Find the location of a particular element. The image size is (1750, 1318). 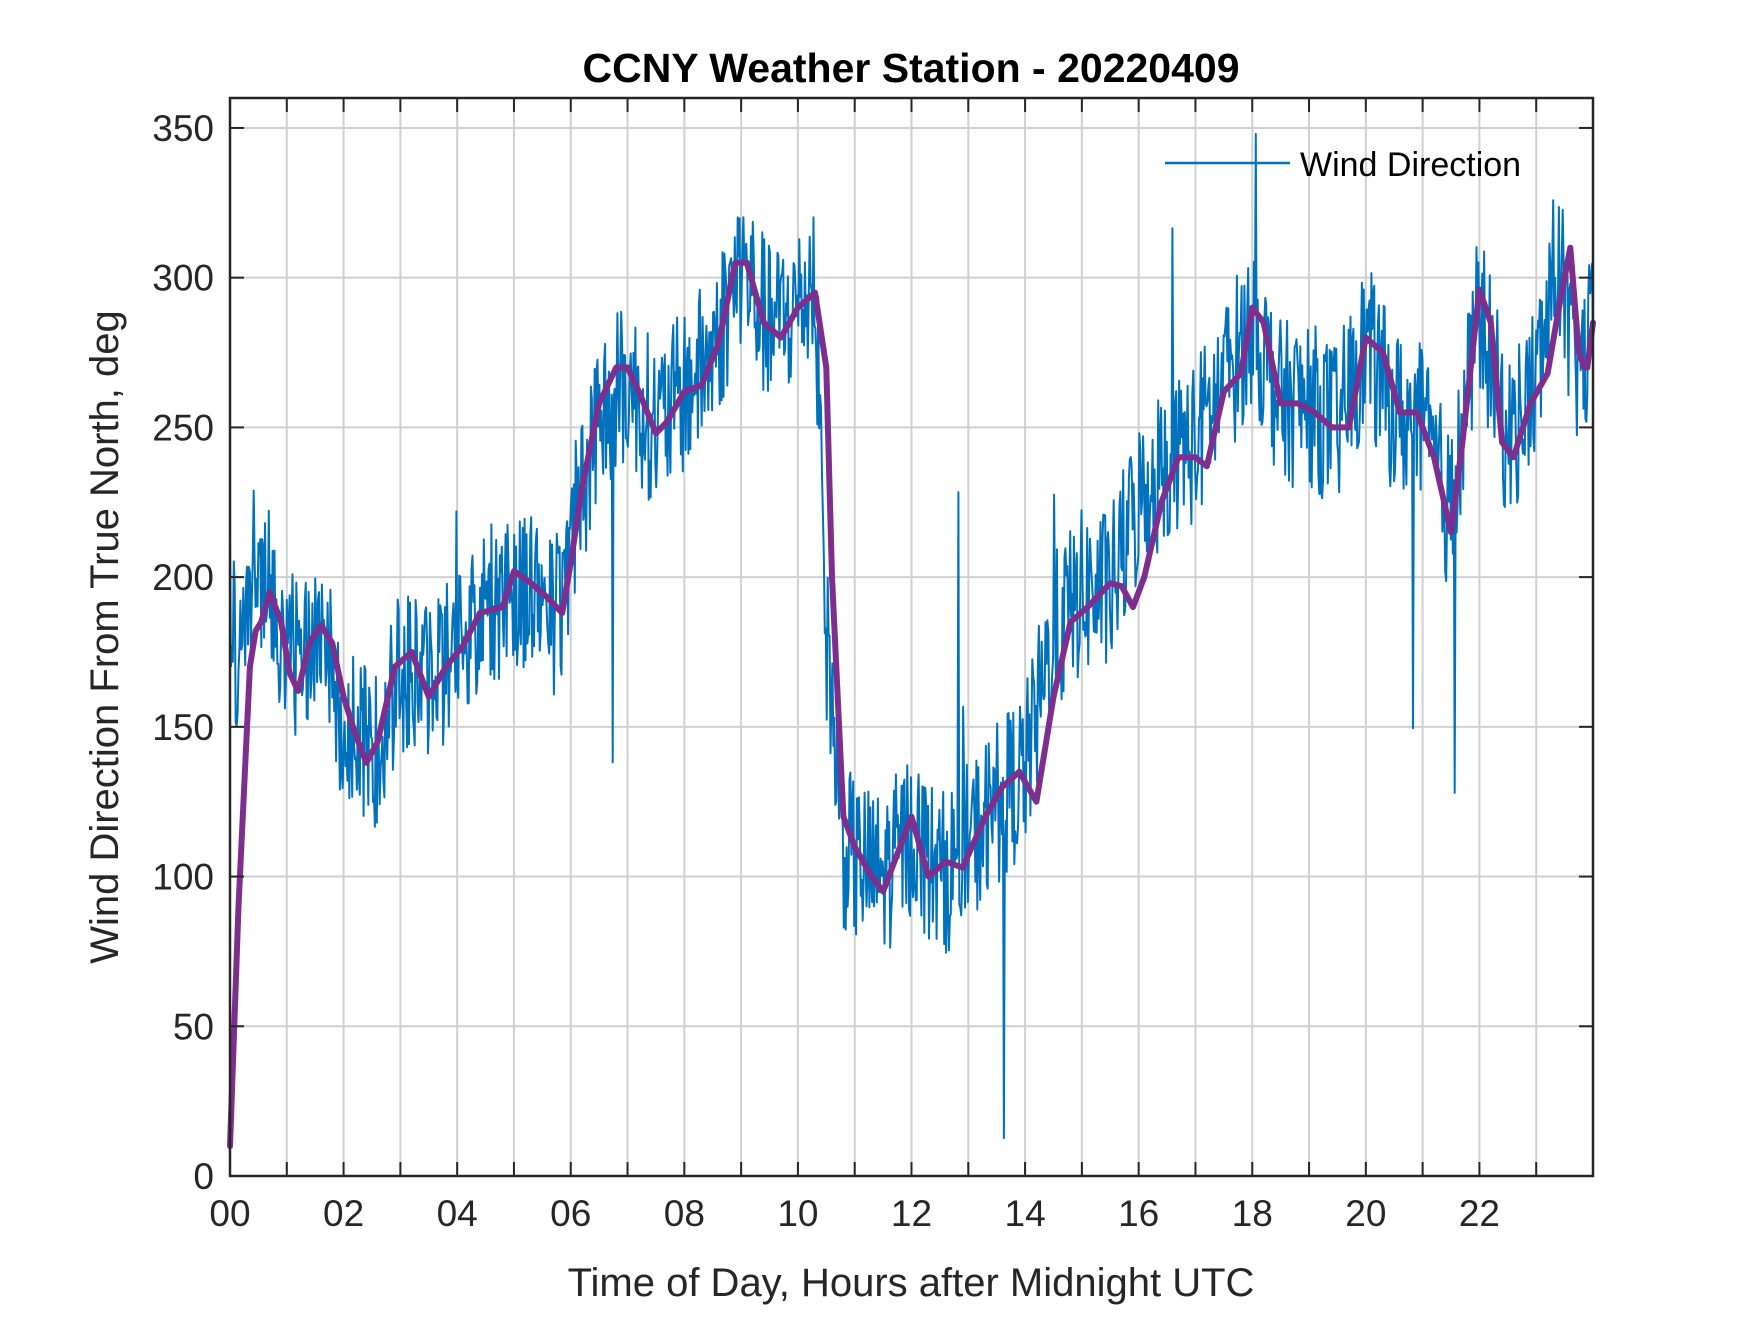

y-axis-label: Wind Direction From True North, deg is located at coordinates (105, 637).